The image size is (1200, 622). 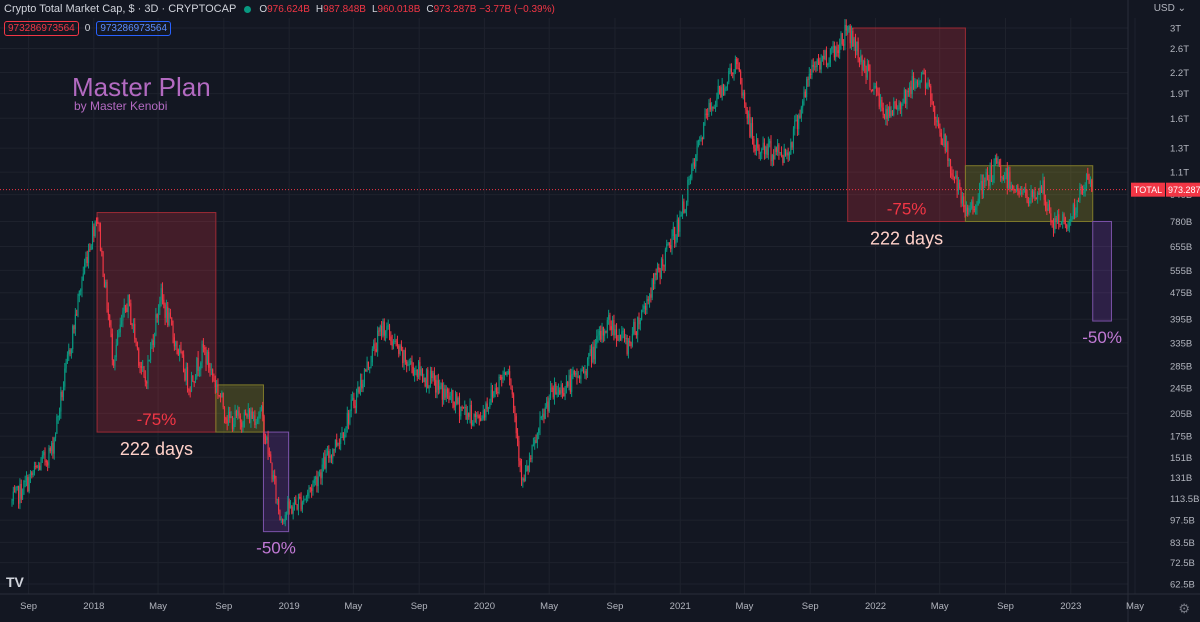 What do you see at coordinates (41, 28) in the screenshot?
I see `sell-price-badge: 973286973564` at bounding box center [41, 28].